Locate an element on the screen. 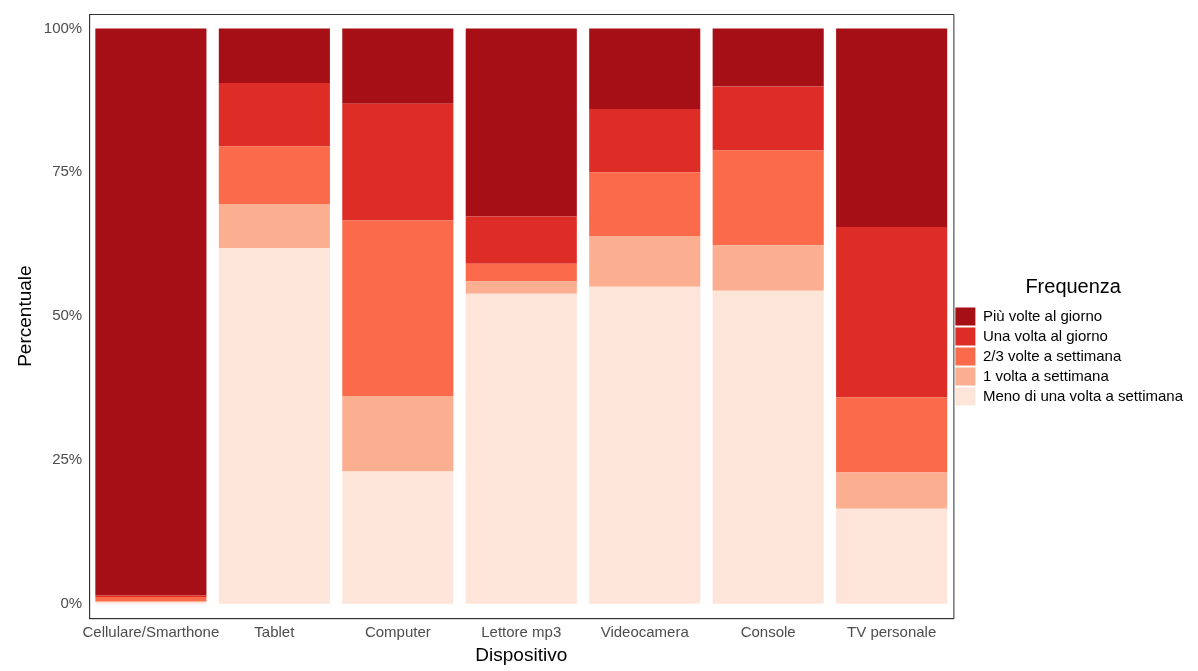  legend-label: Meno di una volta a settimana is located at coordinates (1083, 395).